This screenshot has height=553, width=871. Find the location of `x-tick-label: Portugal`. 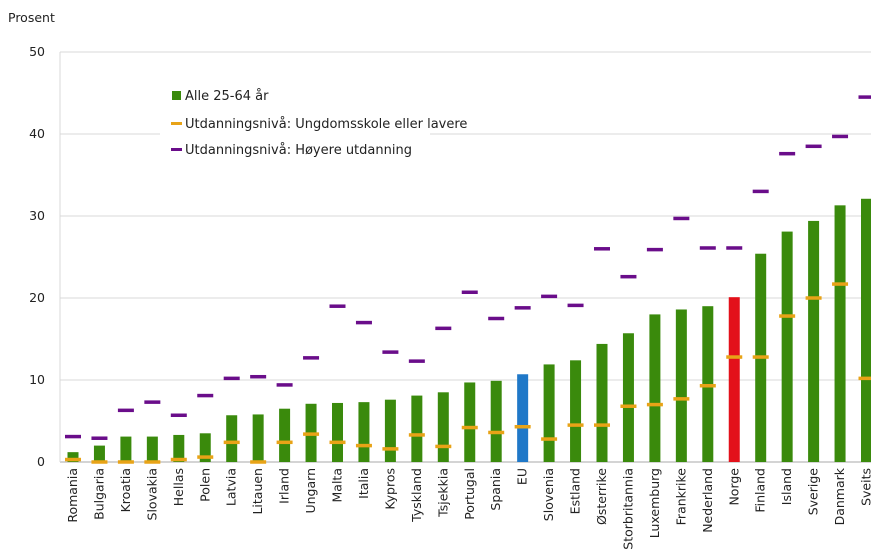

x-tick-label: Portugal is located at coordinates (469, 494).